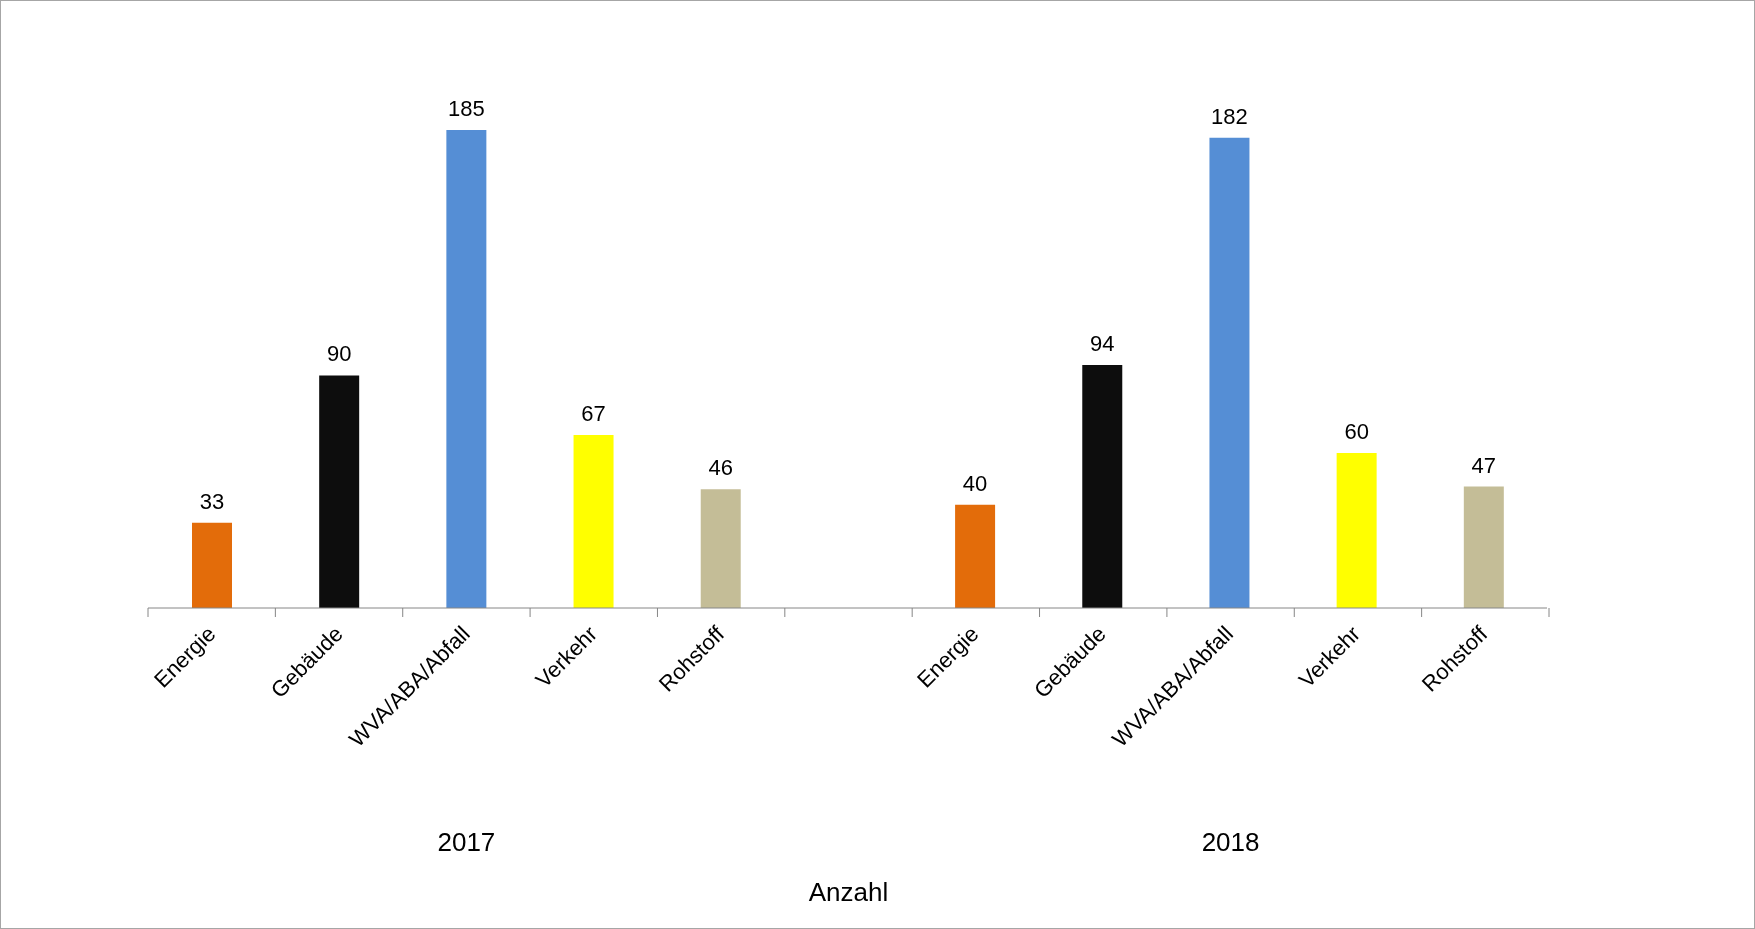  Describe the element at coordinates (466, 842) in the screenshot. I see `text: 2017` at that location.